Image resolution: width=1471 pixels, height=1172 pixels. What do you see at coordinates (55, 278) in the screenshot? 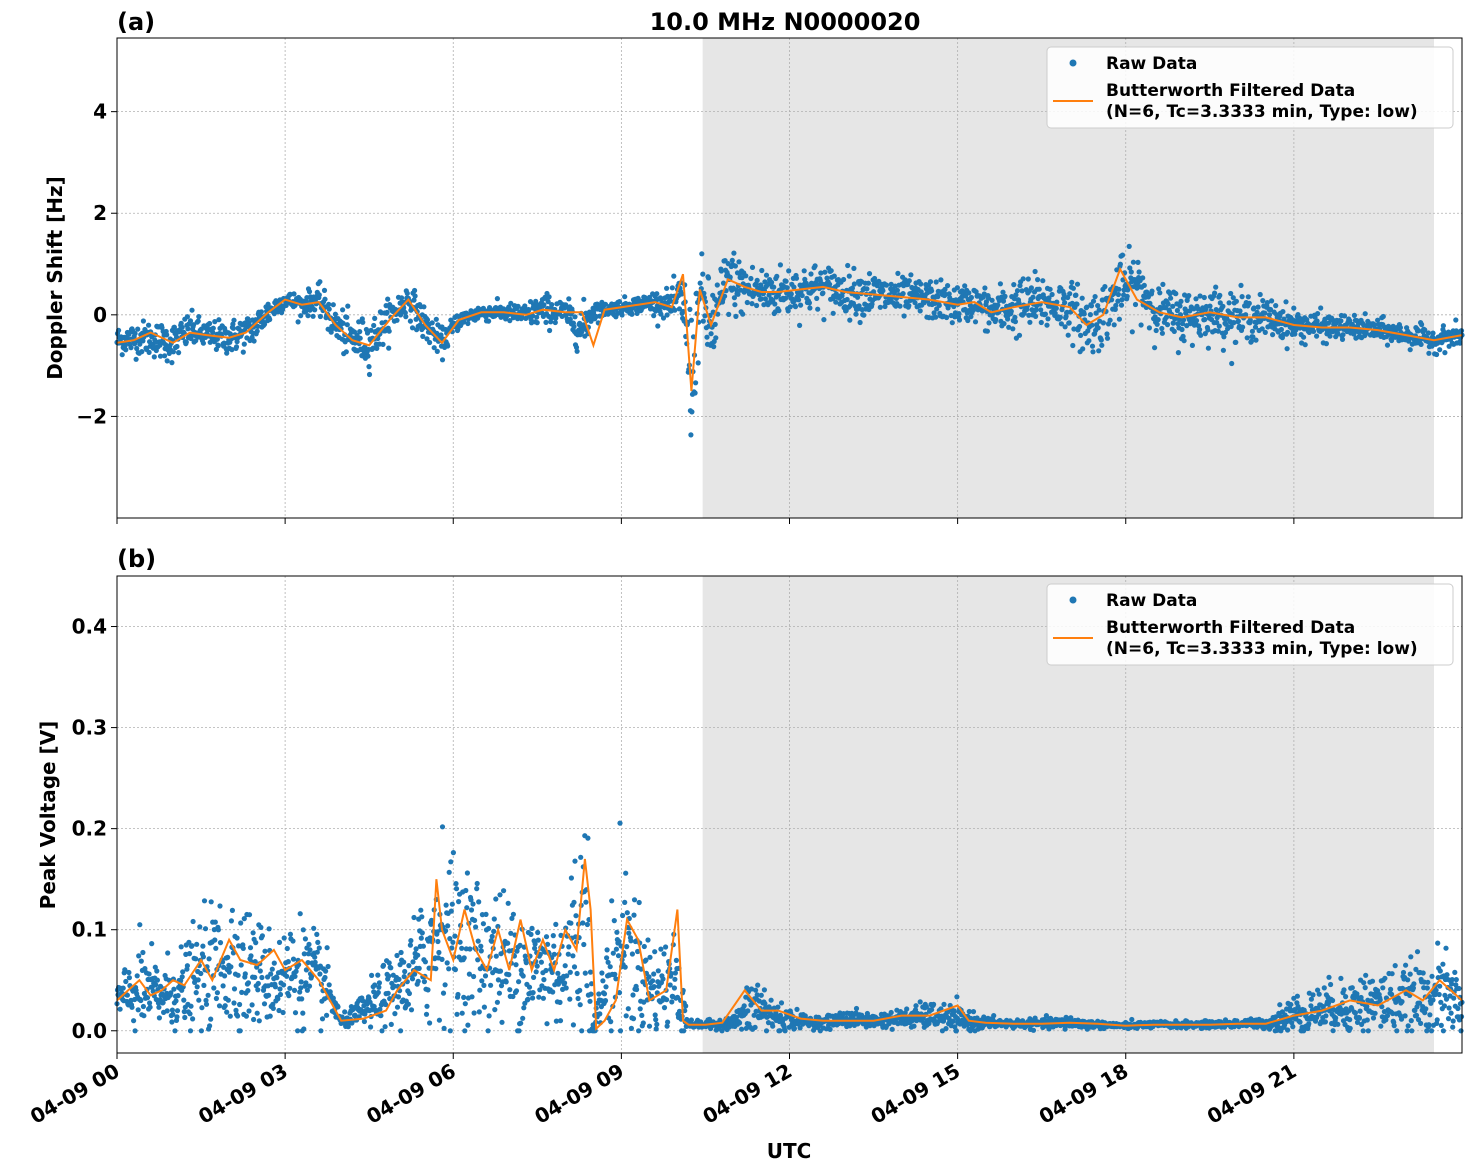
I see `y-axis-label-a: Doppler Shift [Hz]` at bounding box center [55, 278].